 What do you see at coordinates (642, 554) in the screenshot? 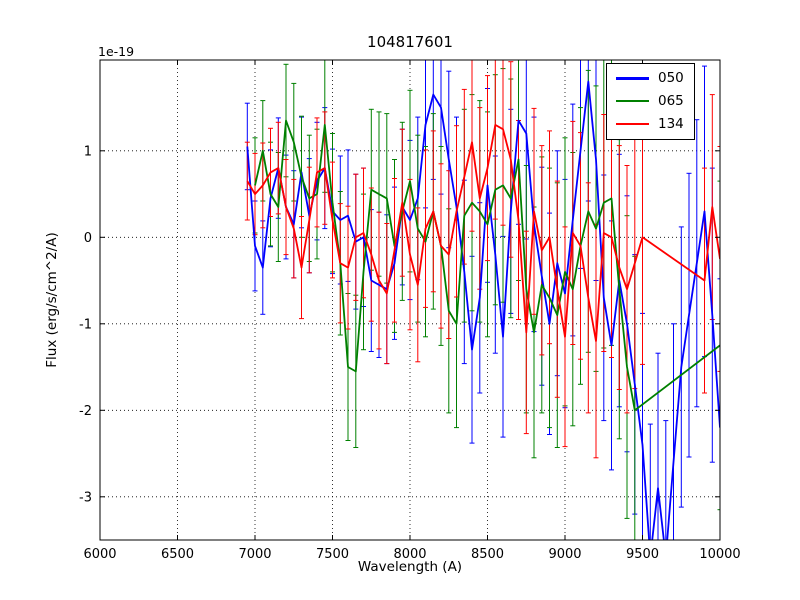
I see `svg-text: 9500` at bounding box center [642, 554].